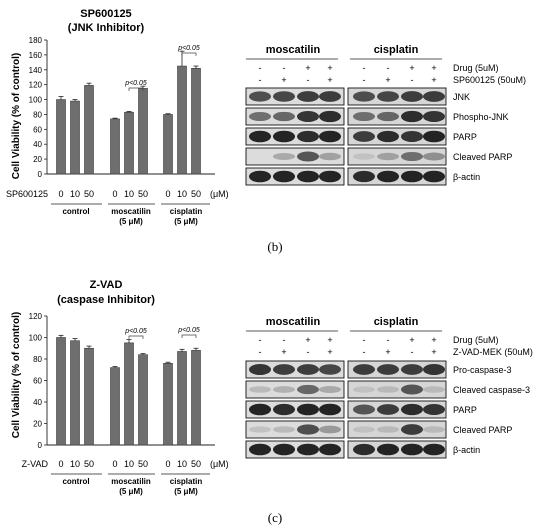 Image resolution: width=550 pixels, height=530 pixels. Describe the element at coordinates (75, 481) in the screenshot. I see `chart-c-group-label-control: control` at that location.